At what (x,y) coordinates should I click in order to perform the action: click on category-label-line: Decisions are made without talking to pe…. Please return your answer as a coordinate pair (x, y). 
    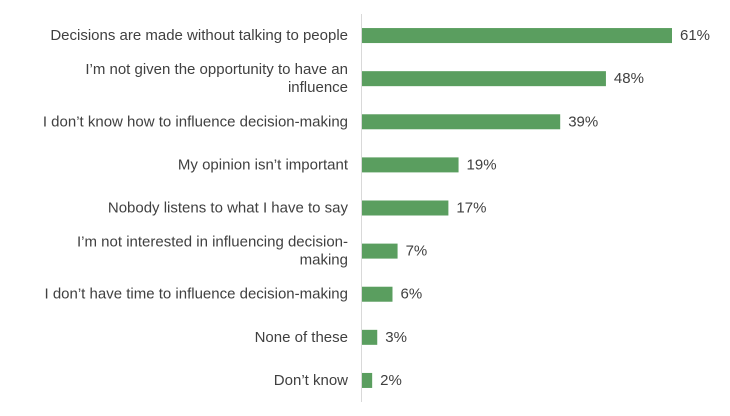
    Looking at the image, I should click on (199, 35).